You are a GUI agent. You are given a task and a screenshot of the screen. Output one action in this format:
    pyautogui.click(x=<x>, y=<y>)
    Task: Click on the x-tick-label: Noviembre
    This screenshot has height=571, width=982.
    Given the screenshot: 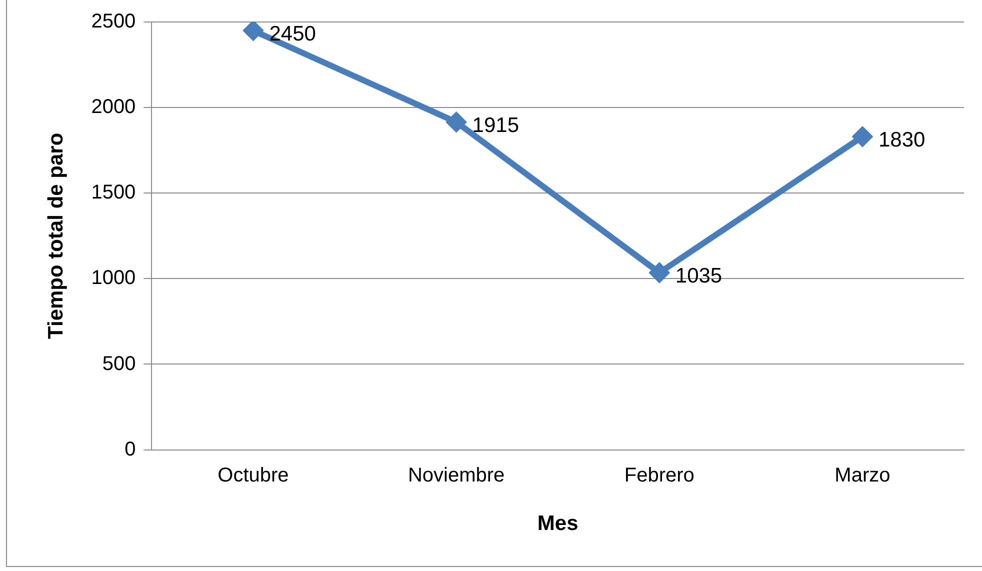 What is the action you would take?
    pyautogui.click(x=456, y=475)
    